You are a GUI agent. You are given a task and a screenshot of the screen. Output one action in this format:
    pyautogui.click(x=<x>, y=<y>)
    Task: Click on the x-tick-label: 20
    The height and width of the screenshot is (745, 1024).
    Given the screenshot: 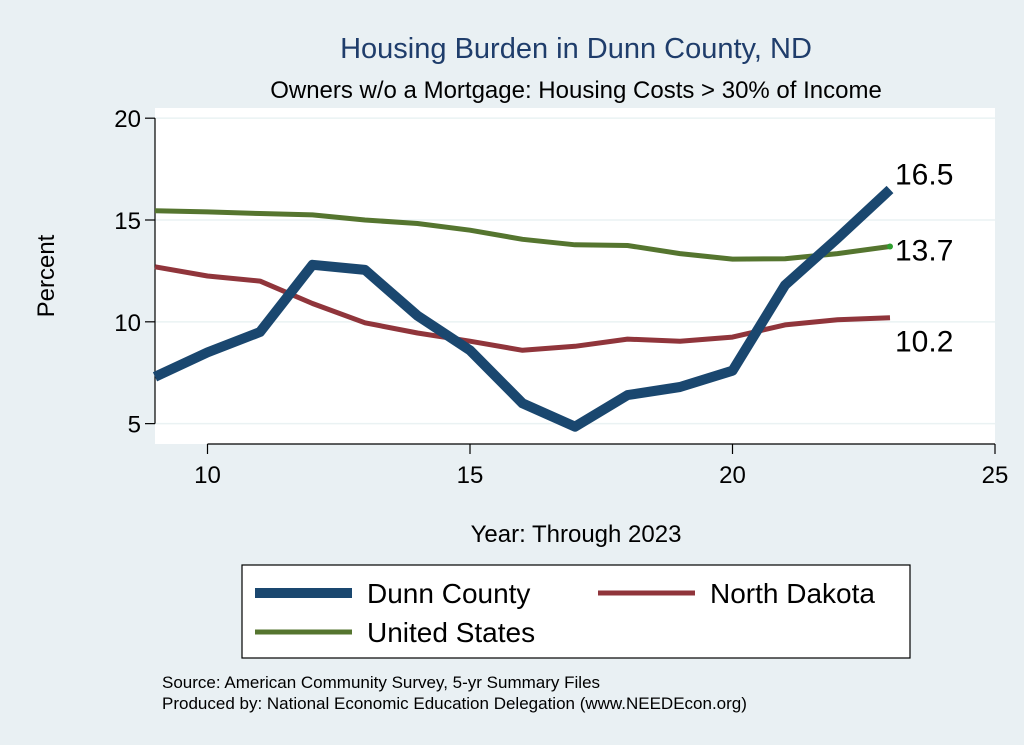 What is the action you would take?
    pyautogui.click(x=732, y=475)
    